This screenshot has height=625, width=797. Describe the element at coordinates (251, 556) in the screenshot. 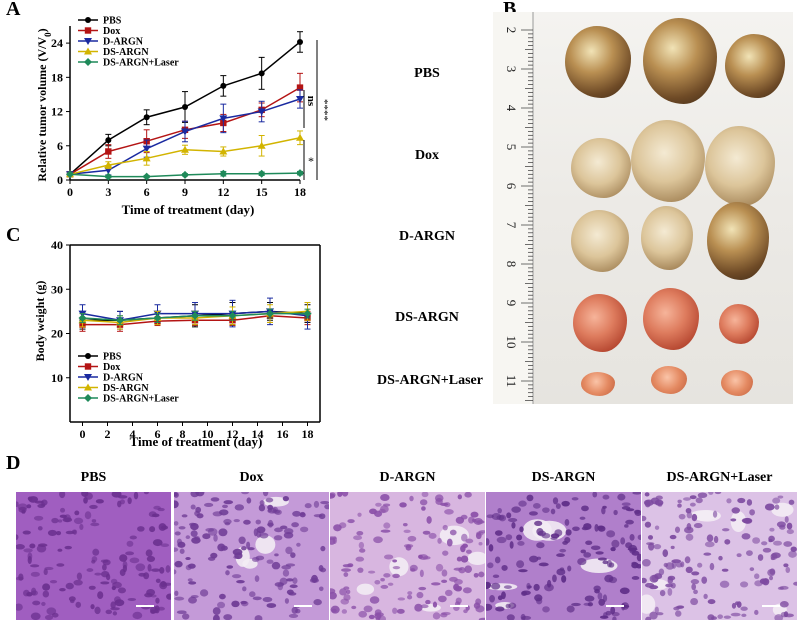

I see `histology-dox` at that location.